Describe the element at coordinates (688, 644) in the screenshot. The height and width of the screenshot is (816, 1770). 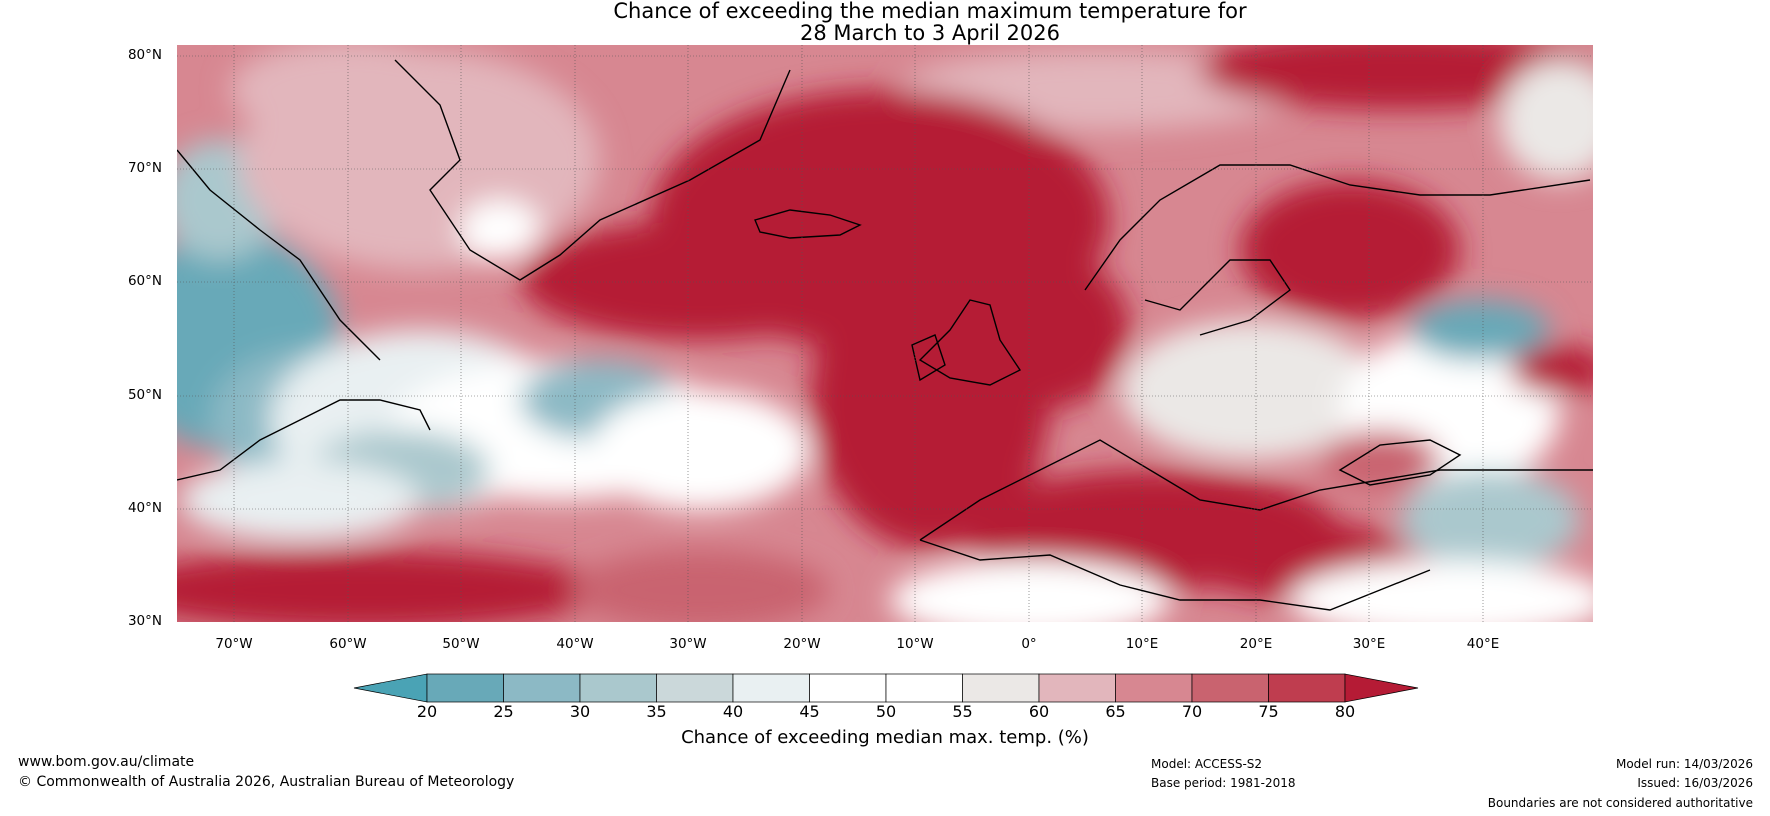
I see `lon-label-30w: 30°W` at that location.